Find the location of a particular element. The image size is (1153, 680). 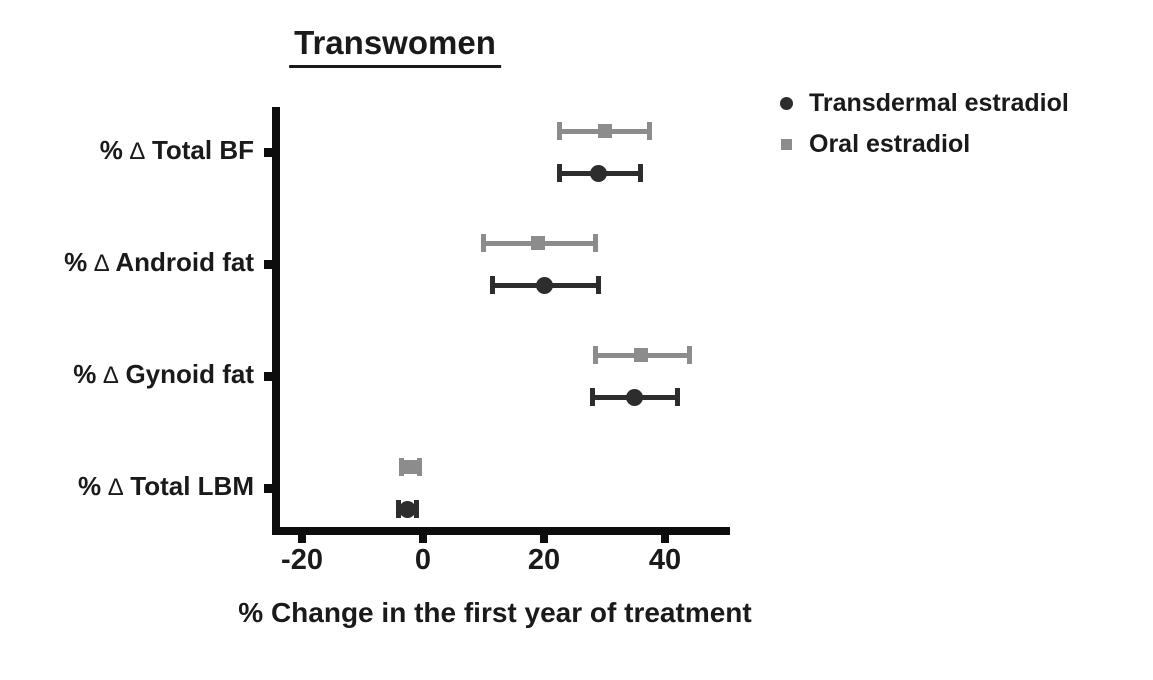

legend-item-oral-estradiol: Oral estradiol is located at coordinates (924, 144).